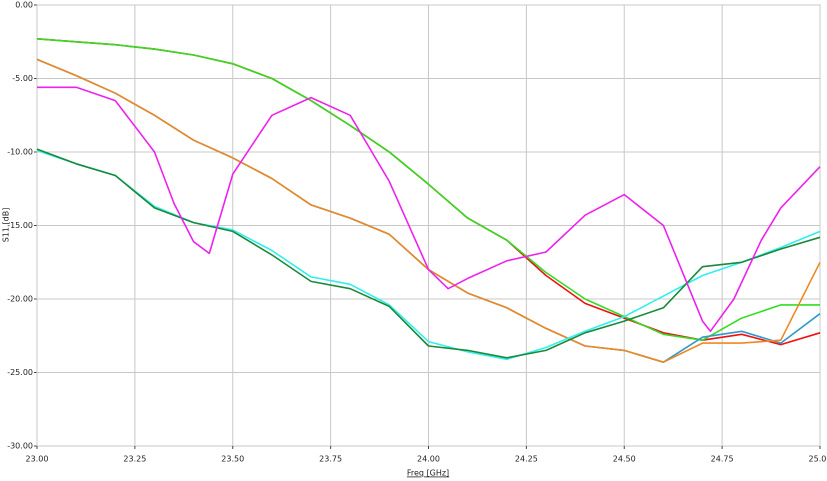  Describe the element at coordinates (20, 225) in the screenshot. I see `y-tick-label: -15.00` at that location.